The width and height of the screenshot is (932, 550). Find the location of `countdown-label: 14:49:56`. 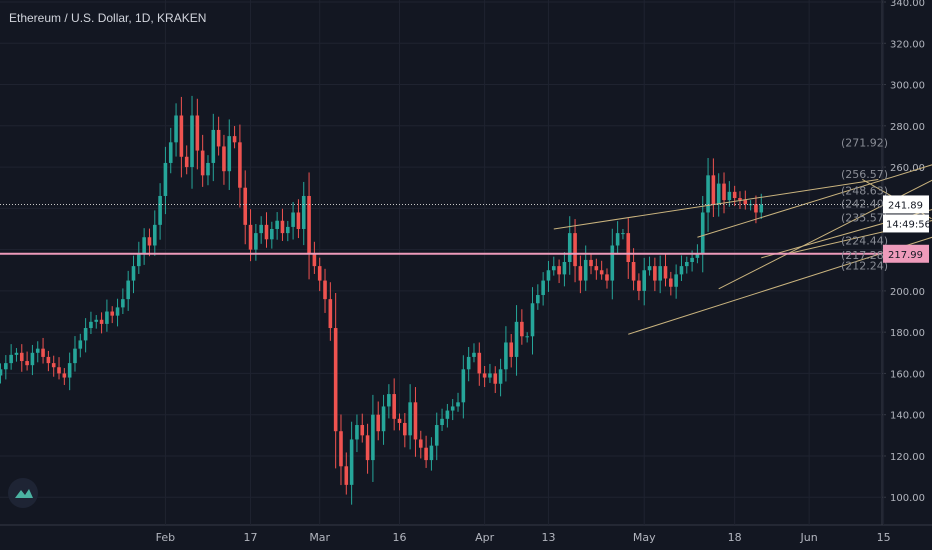

countdown-label: 14:49:56 is located at coordinates (908, 224).